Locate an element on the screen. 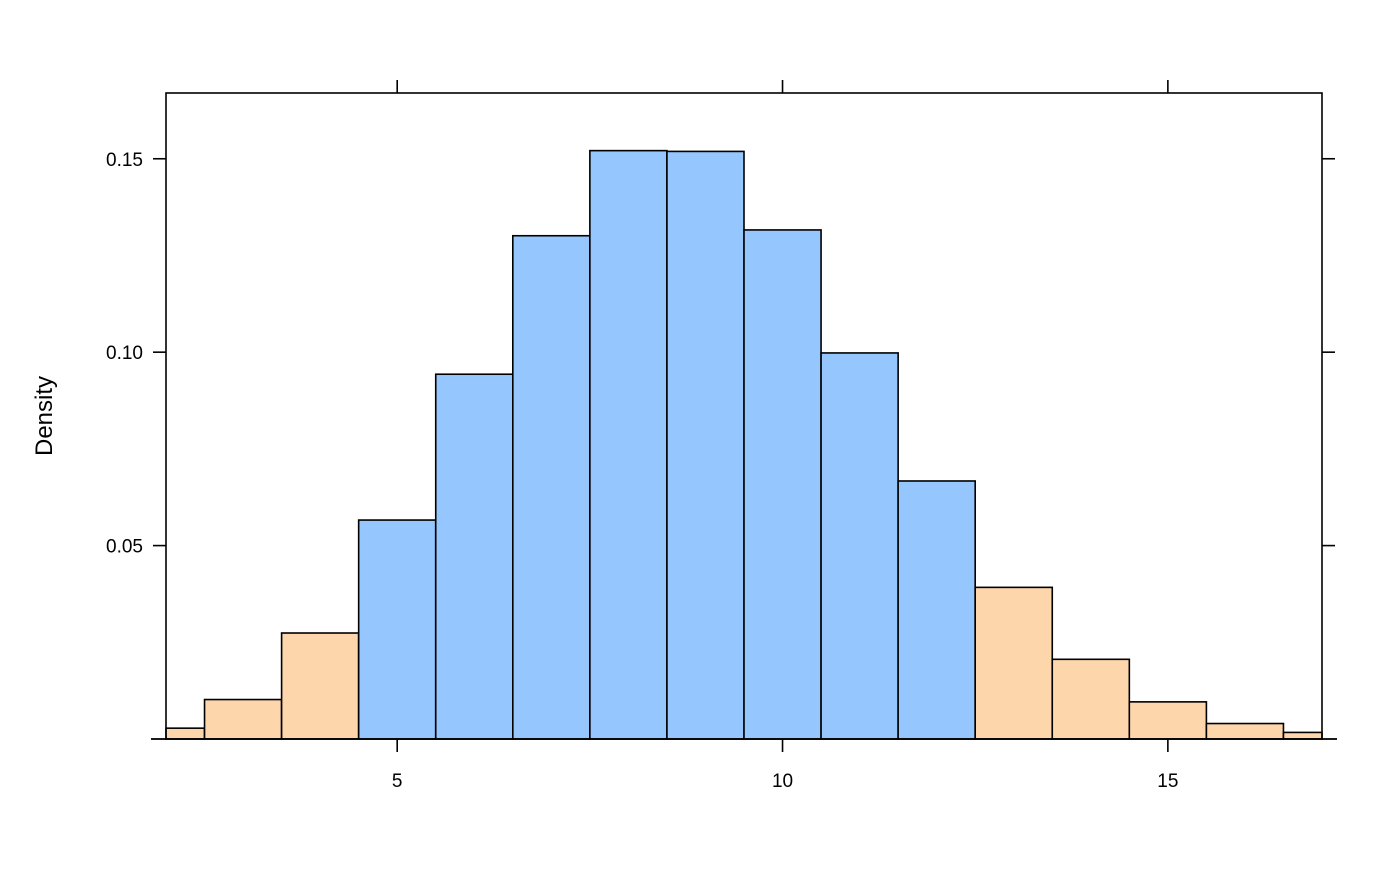  x-tick-label-2: 15 is located at coordinates (1167, 781).